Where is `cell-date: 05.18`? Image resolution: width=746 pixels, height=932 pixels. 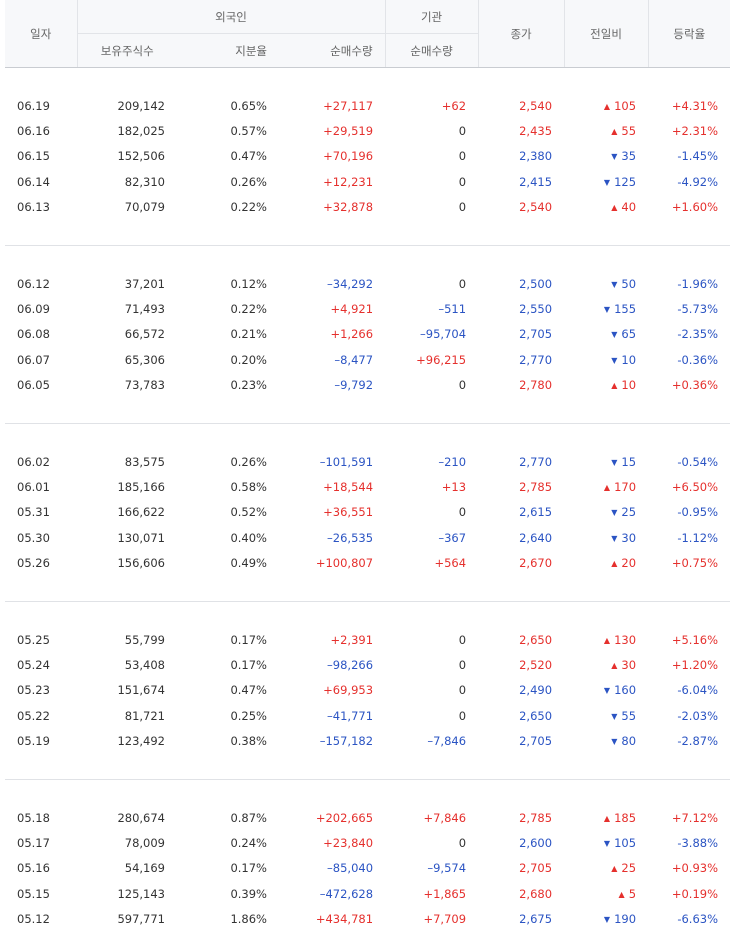
cell-date: 05.18 is located at coordinates (33, 817).